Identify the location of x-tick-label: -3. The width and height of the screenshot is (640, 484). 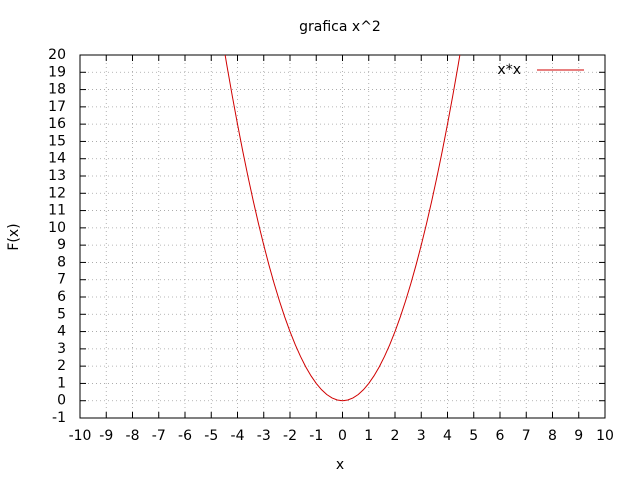
(264, 436).